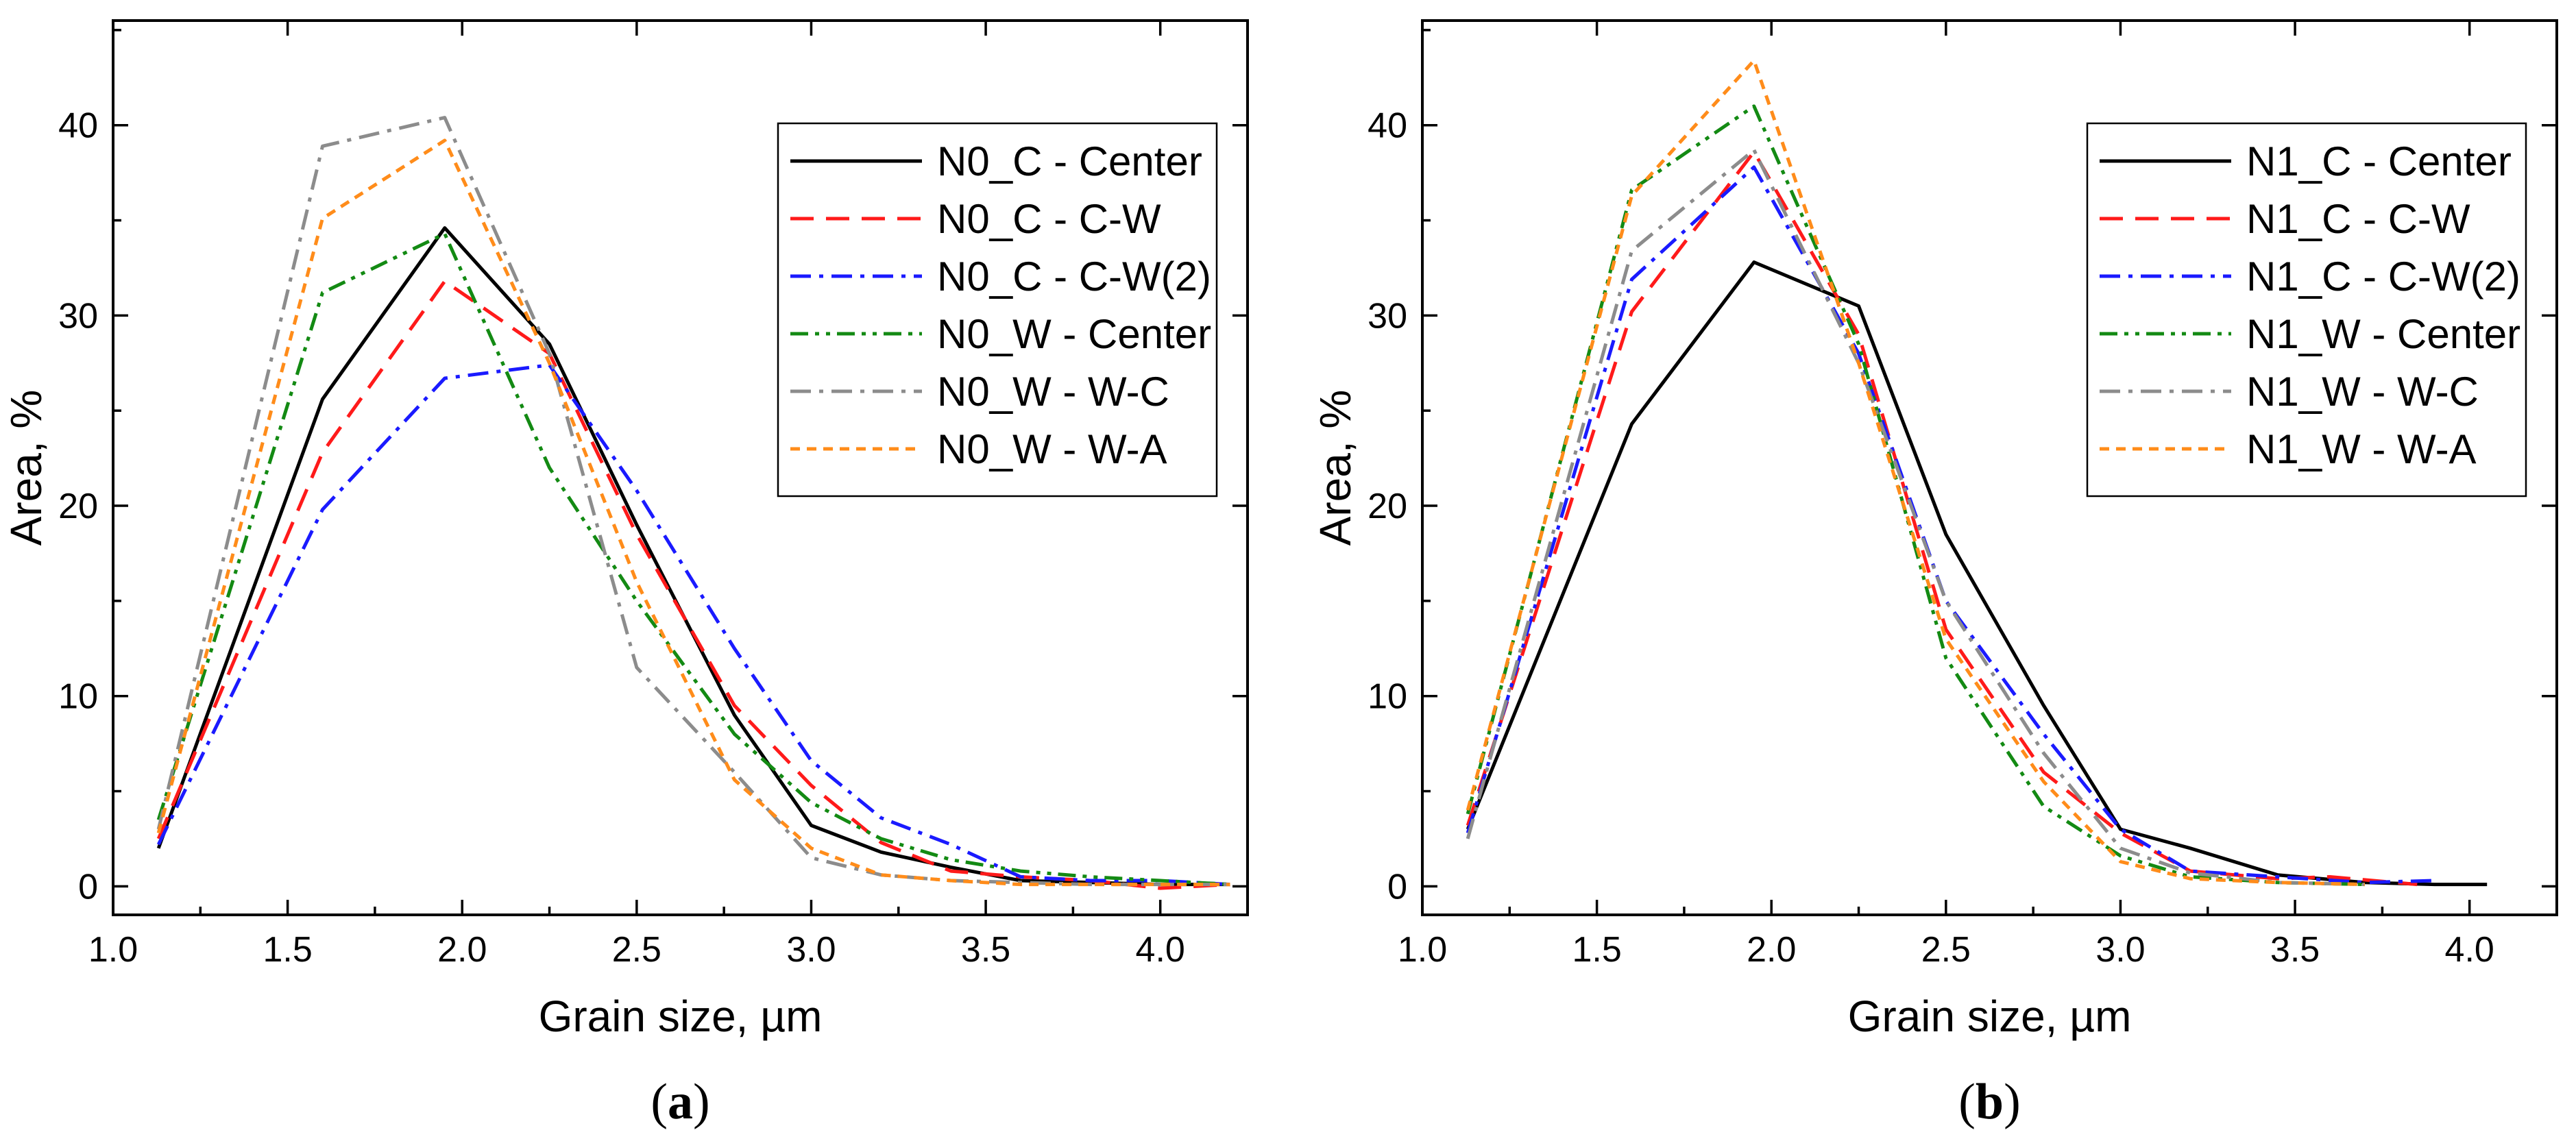  What do you see at coordinates (2358, 219) in the screenshot?
I see `legend-label-2: N1_C - C-W` at bounding box center [2358, 219].